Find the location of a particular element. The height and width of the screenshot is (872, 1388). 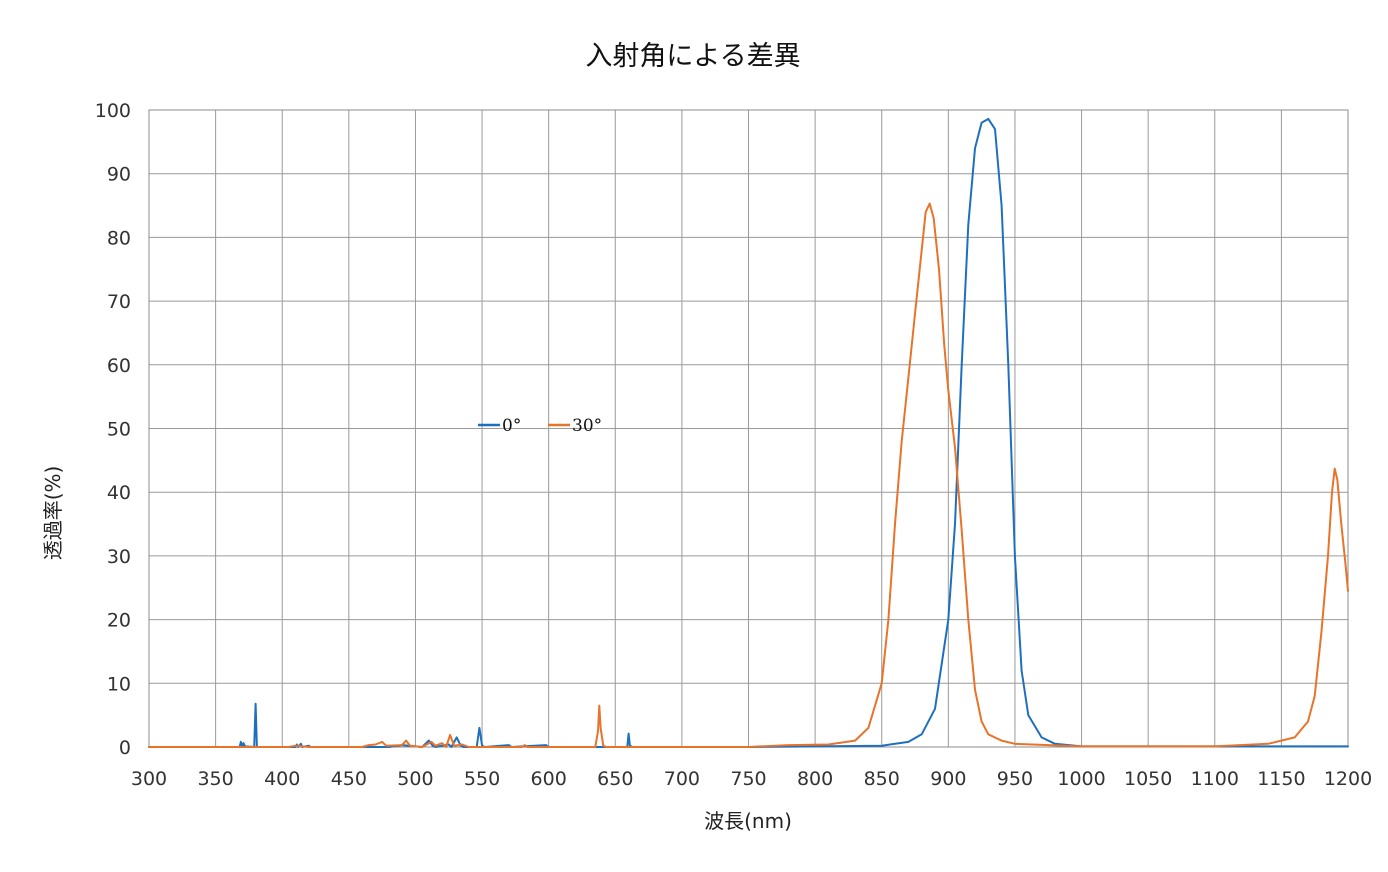

x-tick-label: 600 is located at coordinates (549, 779).